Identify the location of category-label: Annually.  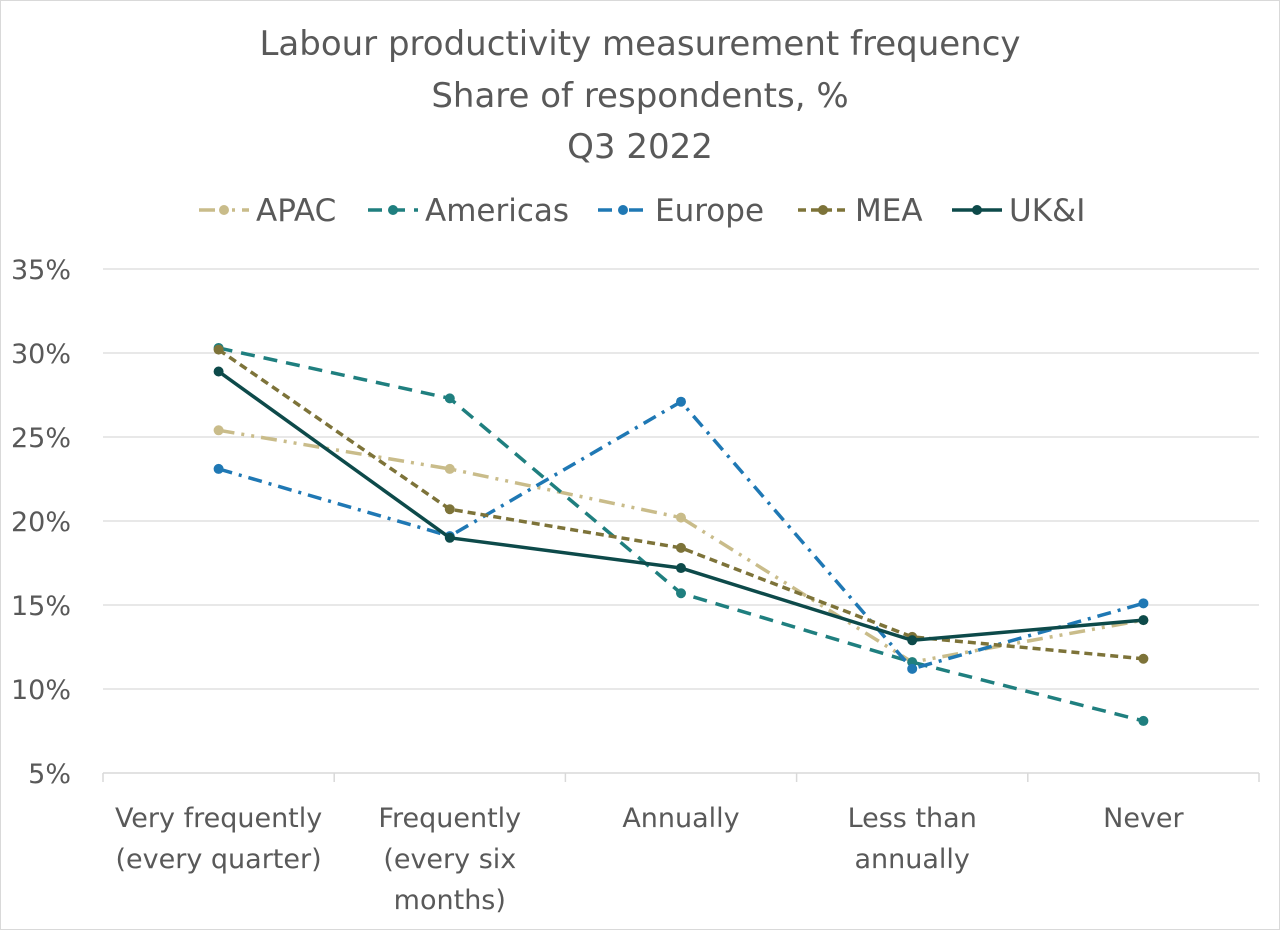
(680, 818).